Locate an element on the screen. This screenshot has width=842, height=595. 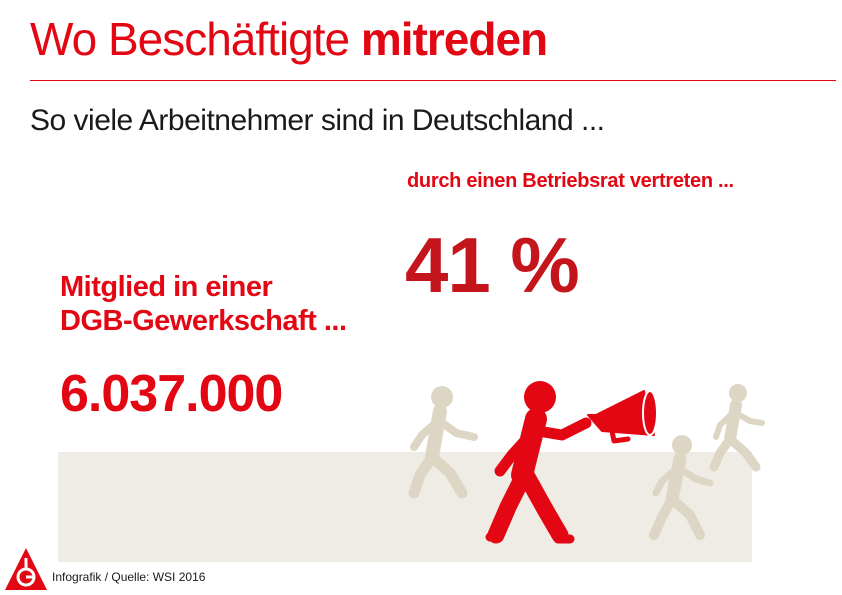
works-council-value: 41 % is located at coordinates (492, 265).